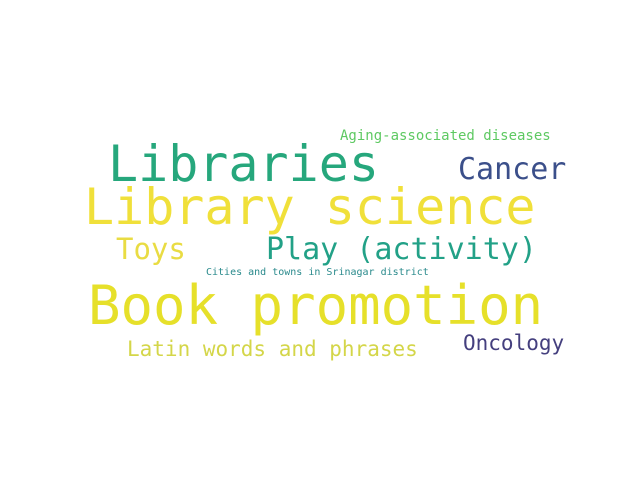 Image resolution: width=640 pixels, height=480 pixels. What do you see at coordinates (310, 207) in the screenshot?
I see `word-library-science: Library science` at bounding box center [310, 207].